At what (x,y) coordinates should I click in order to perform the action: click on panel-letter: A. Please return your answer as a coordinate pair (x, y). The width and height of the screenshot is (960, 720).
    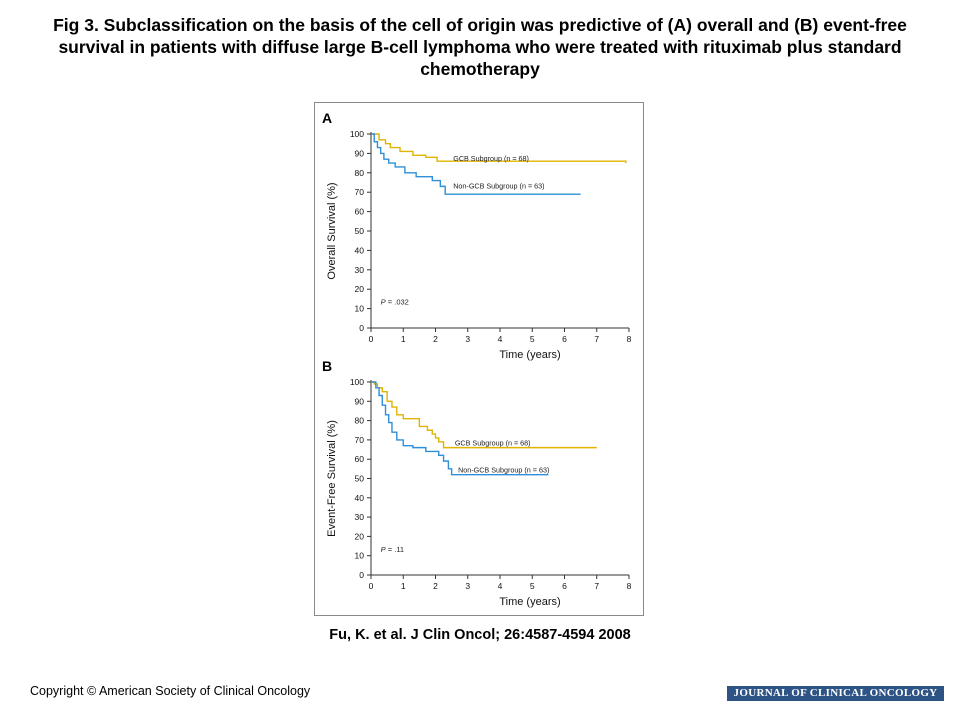
    Looking at the image, I should click on (327, 118).